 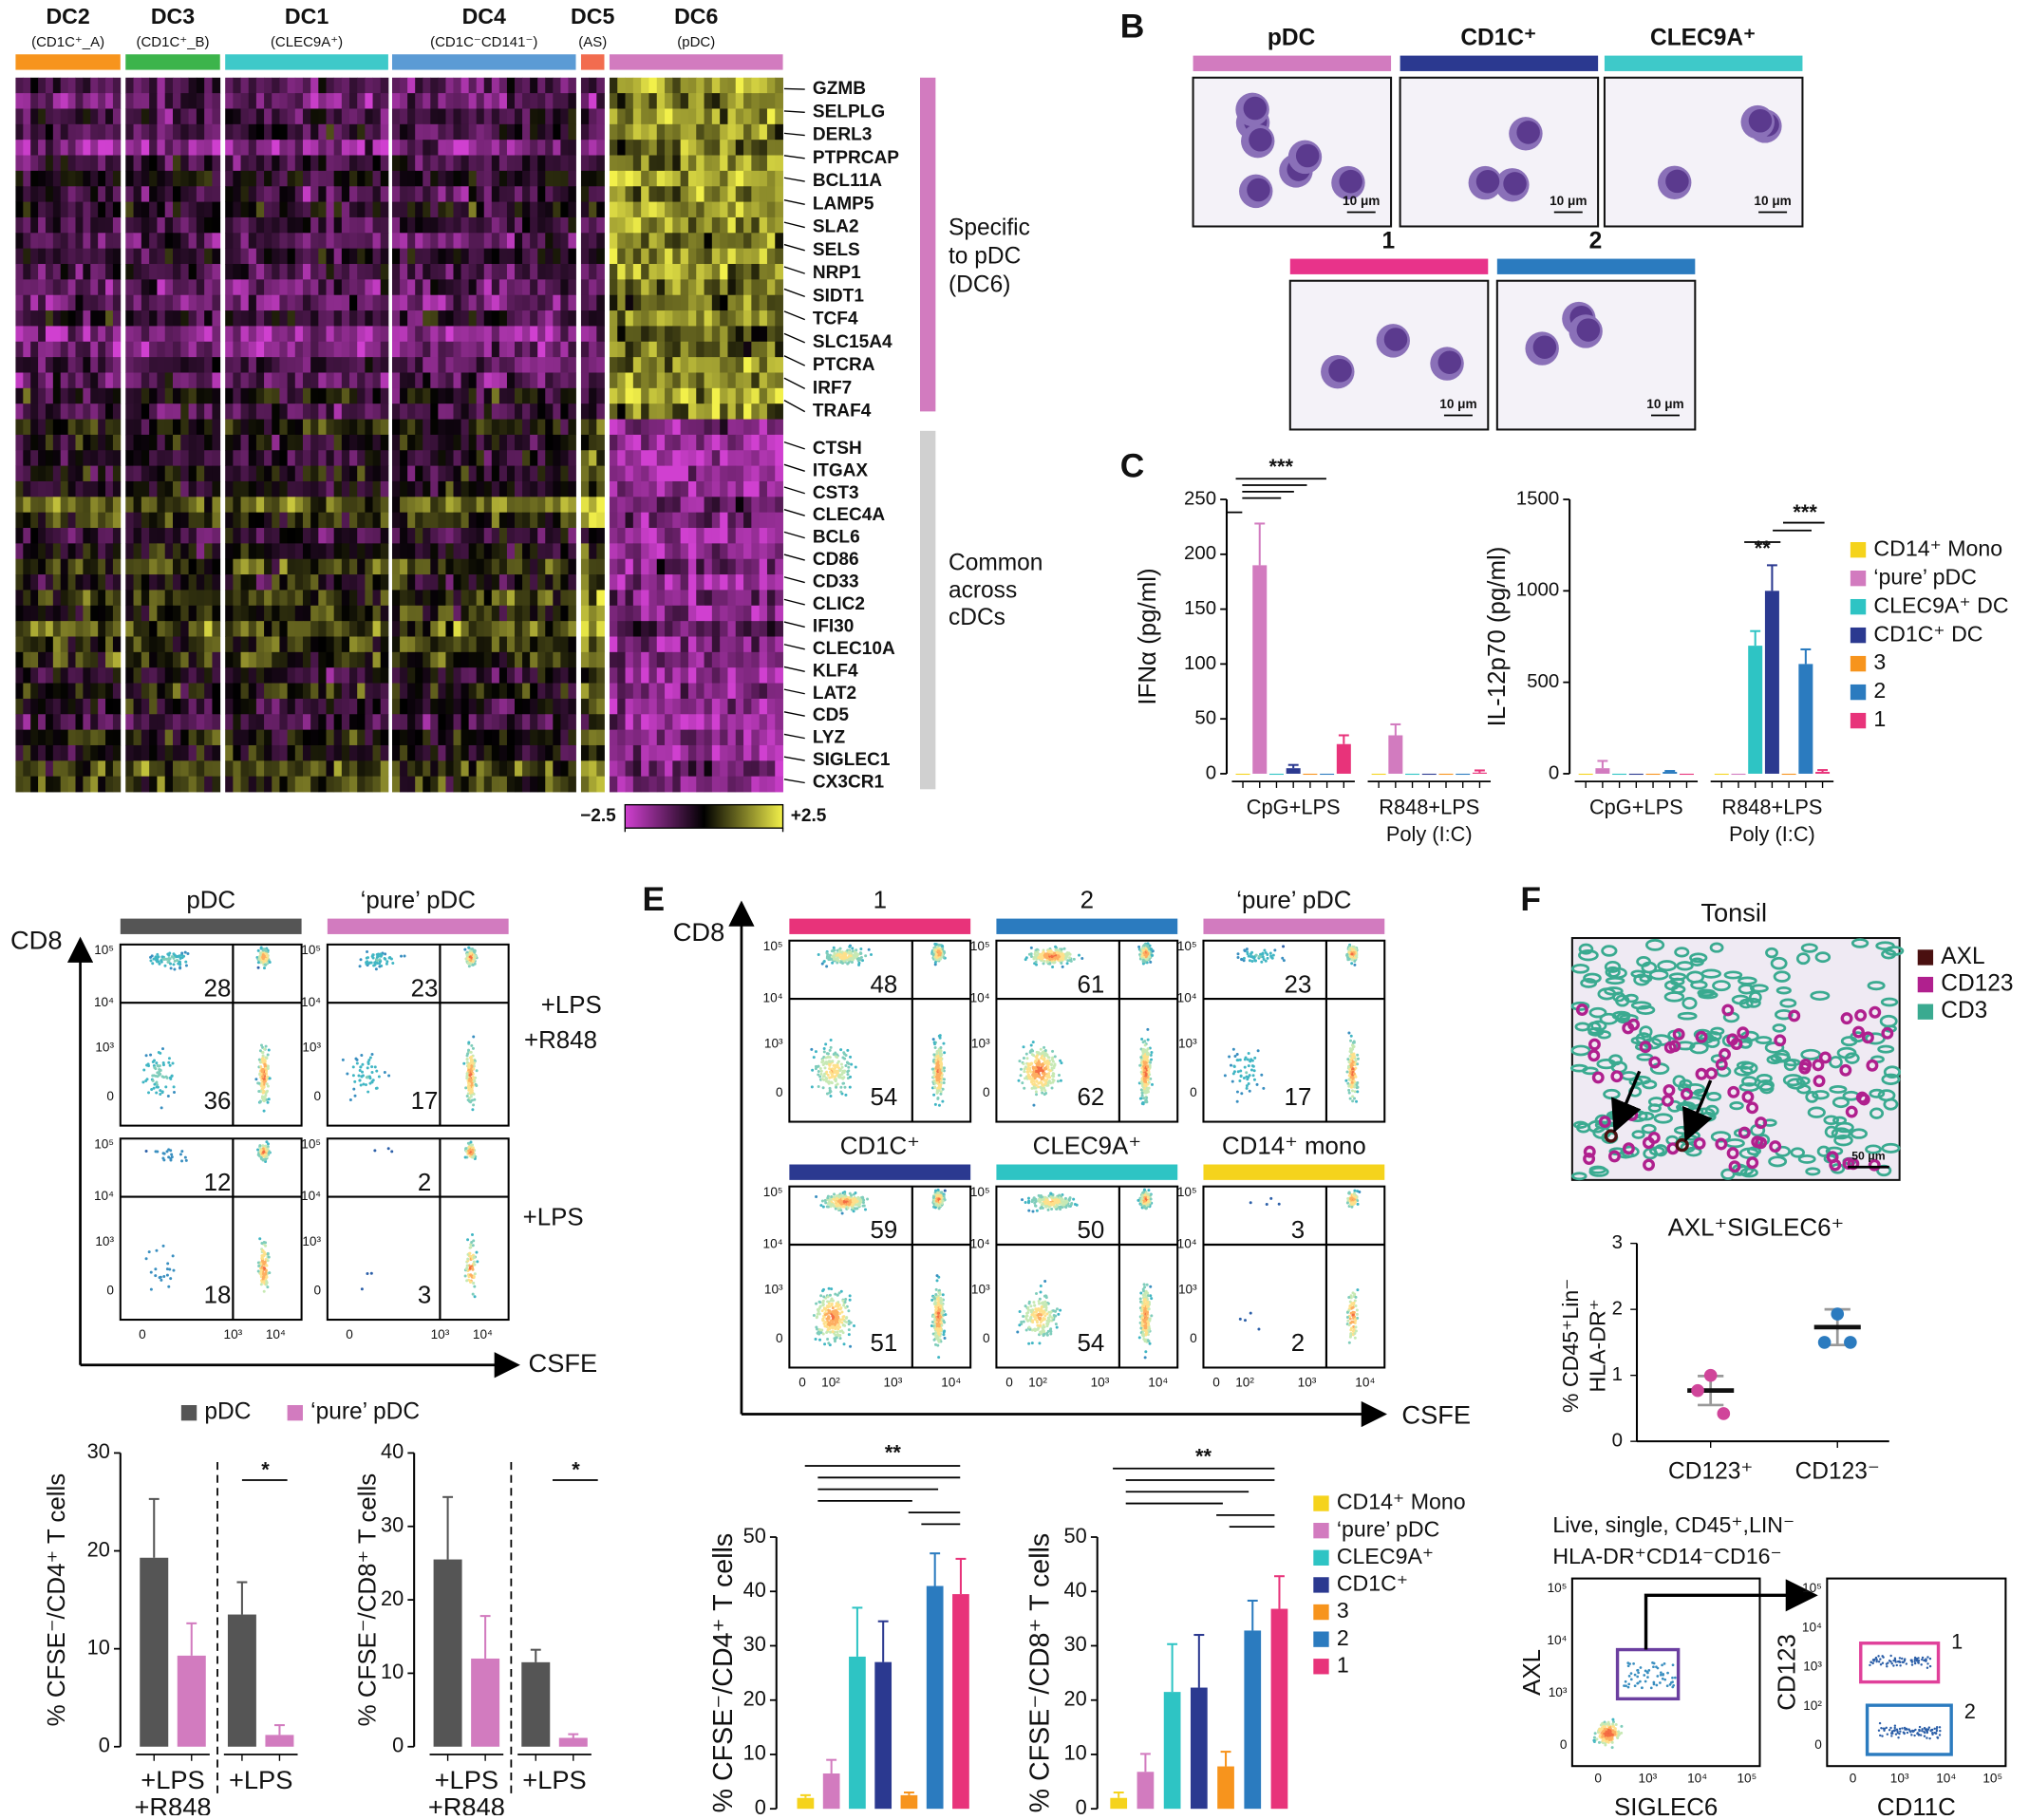 I want to click on gene-connector, so click(x=794, y=338).